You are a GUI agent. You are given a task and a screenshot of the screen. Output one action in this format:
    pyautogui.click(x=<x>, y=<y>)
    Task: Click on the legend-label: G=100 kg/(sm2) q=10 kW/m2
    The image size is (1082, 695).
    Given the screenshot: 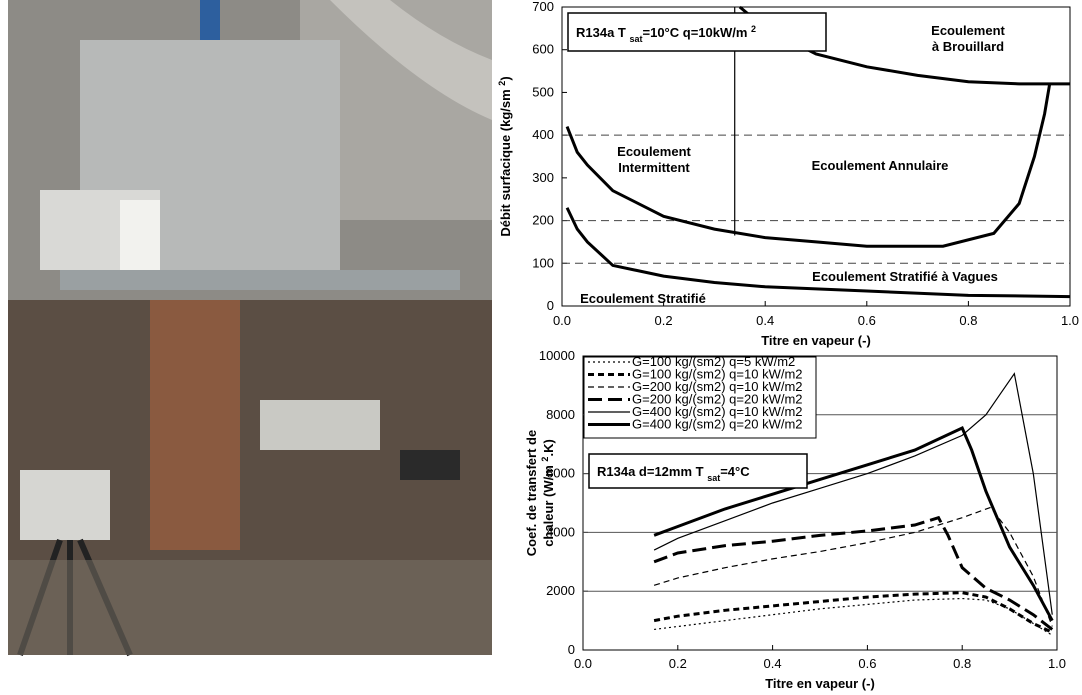 What is the action you would take?
    pyautogui.click(x=717, y=374)
    